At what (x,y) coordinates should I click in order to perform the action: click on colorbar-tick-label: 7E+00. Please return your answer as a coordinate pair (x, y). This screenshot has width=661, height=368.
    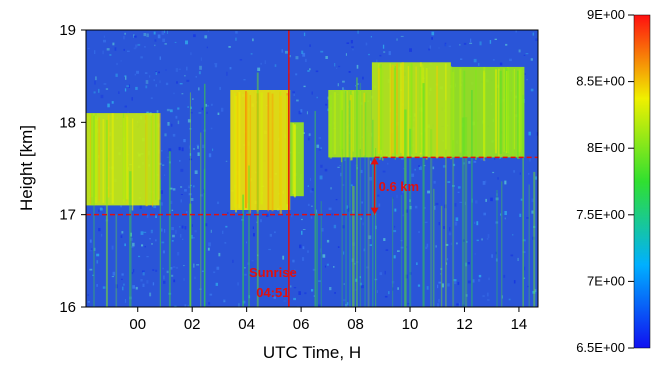
    Looking at the image, I should click on (606, 280).